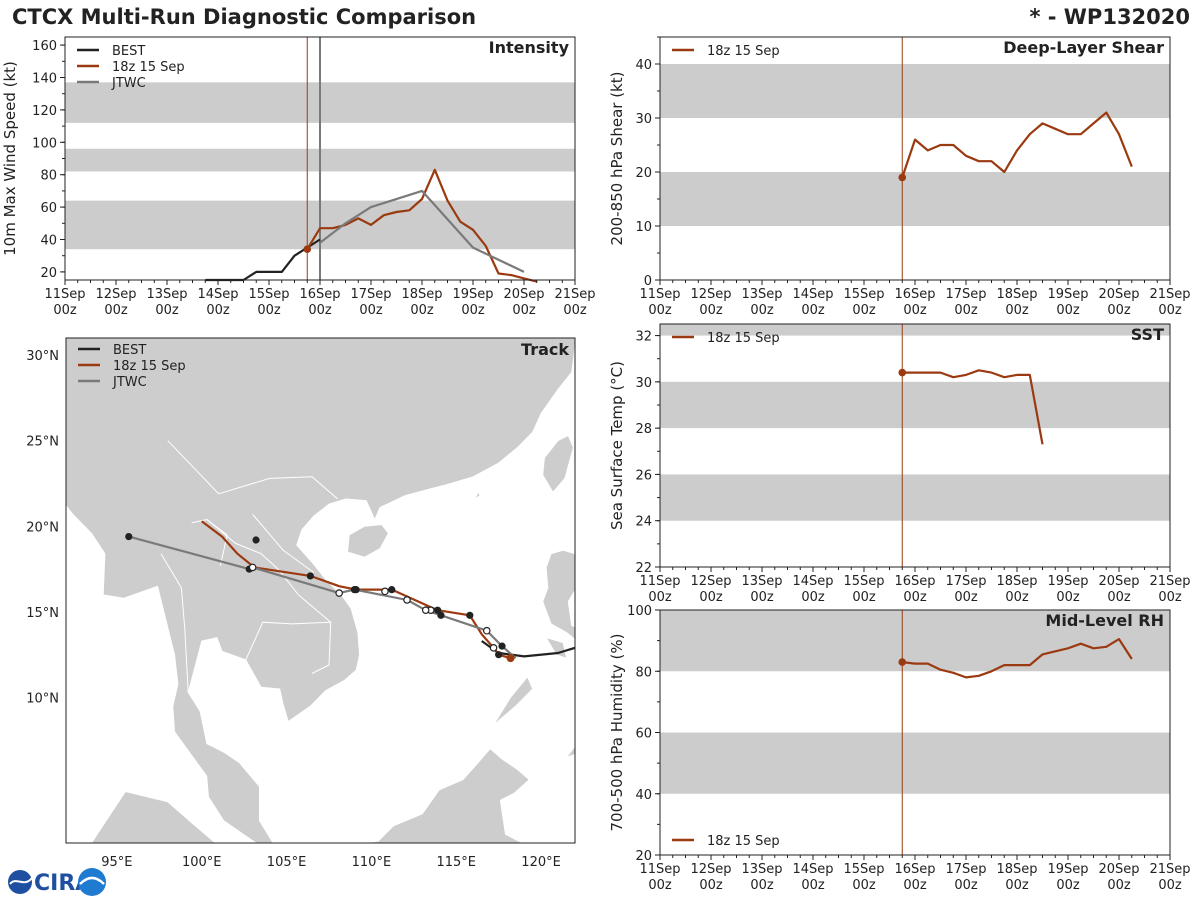 The height and width of the screenshot is (900, 1200). I want to click on intensity-xtick-label: 19Sep, so click(472, 294).